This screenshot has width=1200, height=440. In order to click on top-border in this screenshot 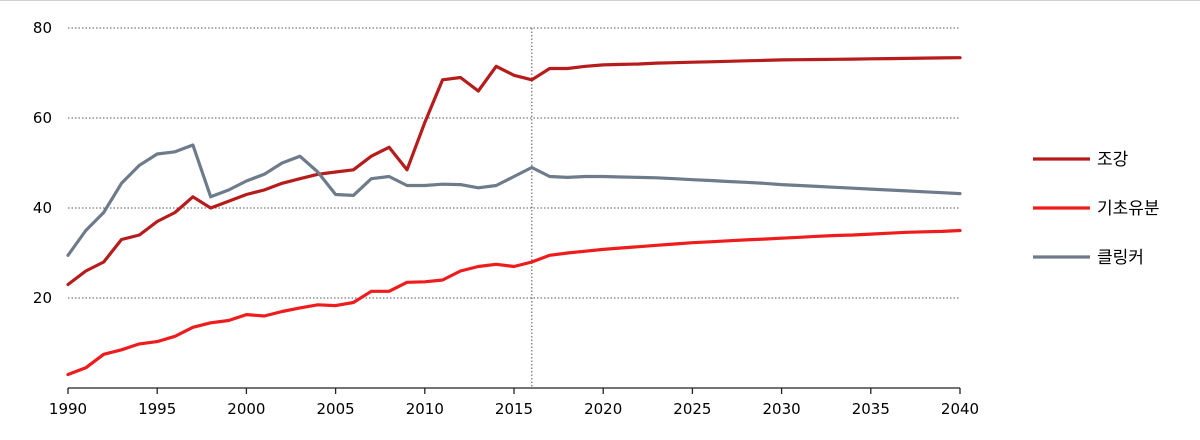, I will do `click(600, 0)`.